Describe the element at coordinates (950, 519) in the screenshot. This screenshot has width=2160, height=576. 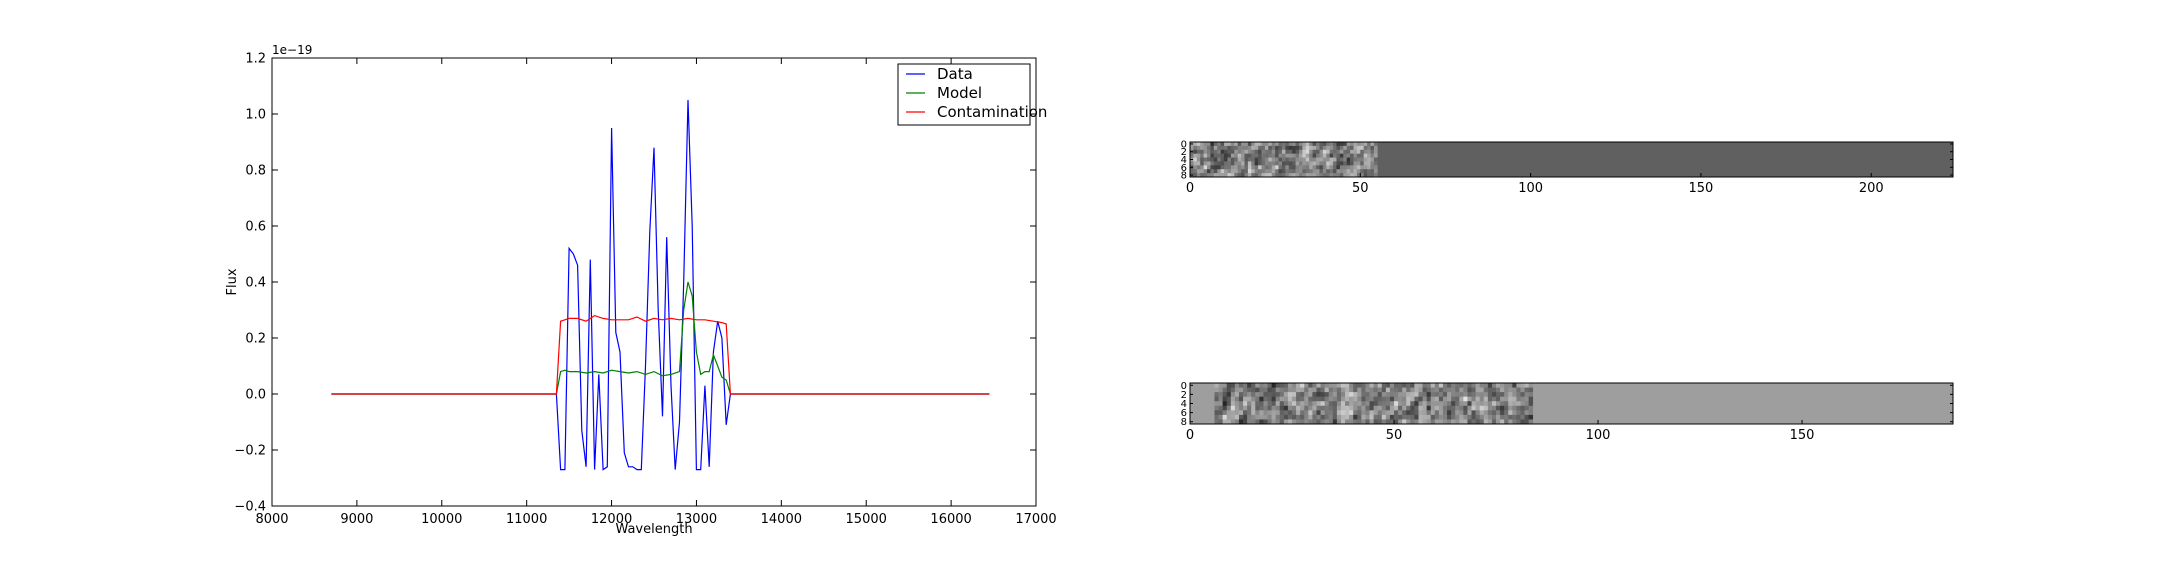
I see `x-tick-label: 16000` at that location.